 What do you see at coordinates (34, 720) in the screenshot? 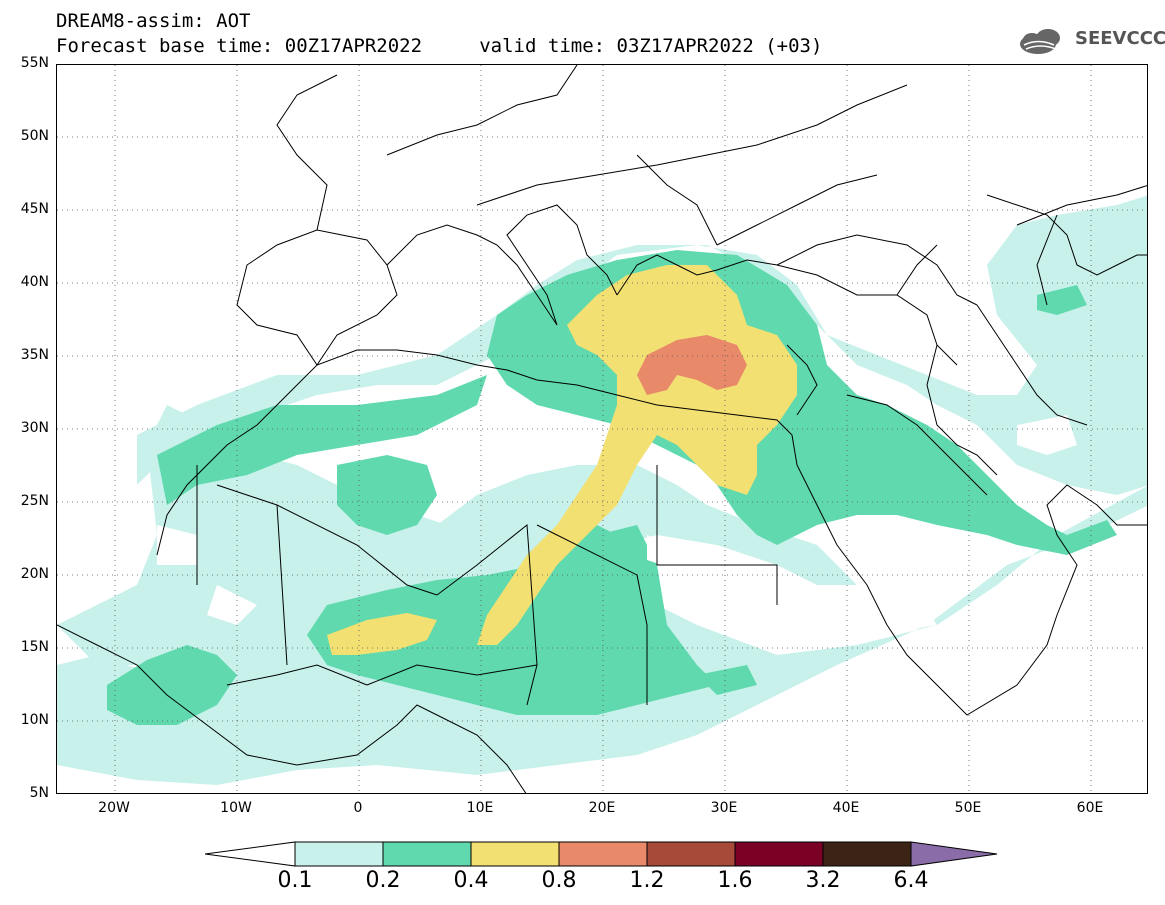
I see `lat-label-10n: 10N` at bounding box center [34, 720].